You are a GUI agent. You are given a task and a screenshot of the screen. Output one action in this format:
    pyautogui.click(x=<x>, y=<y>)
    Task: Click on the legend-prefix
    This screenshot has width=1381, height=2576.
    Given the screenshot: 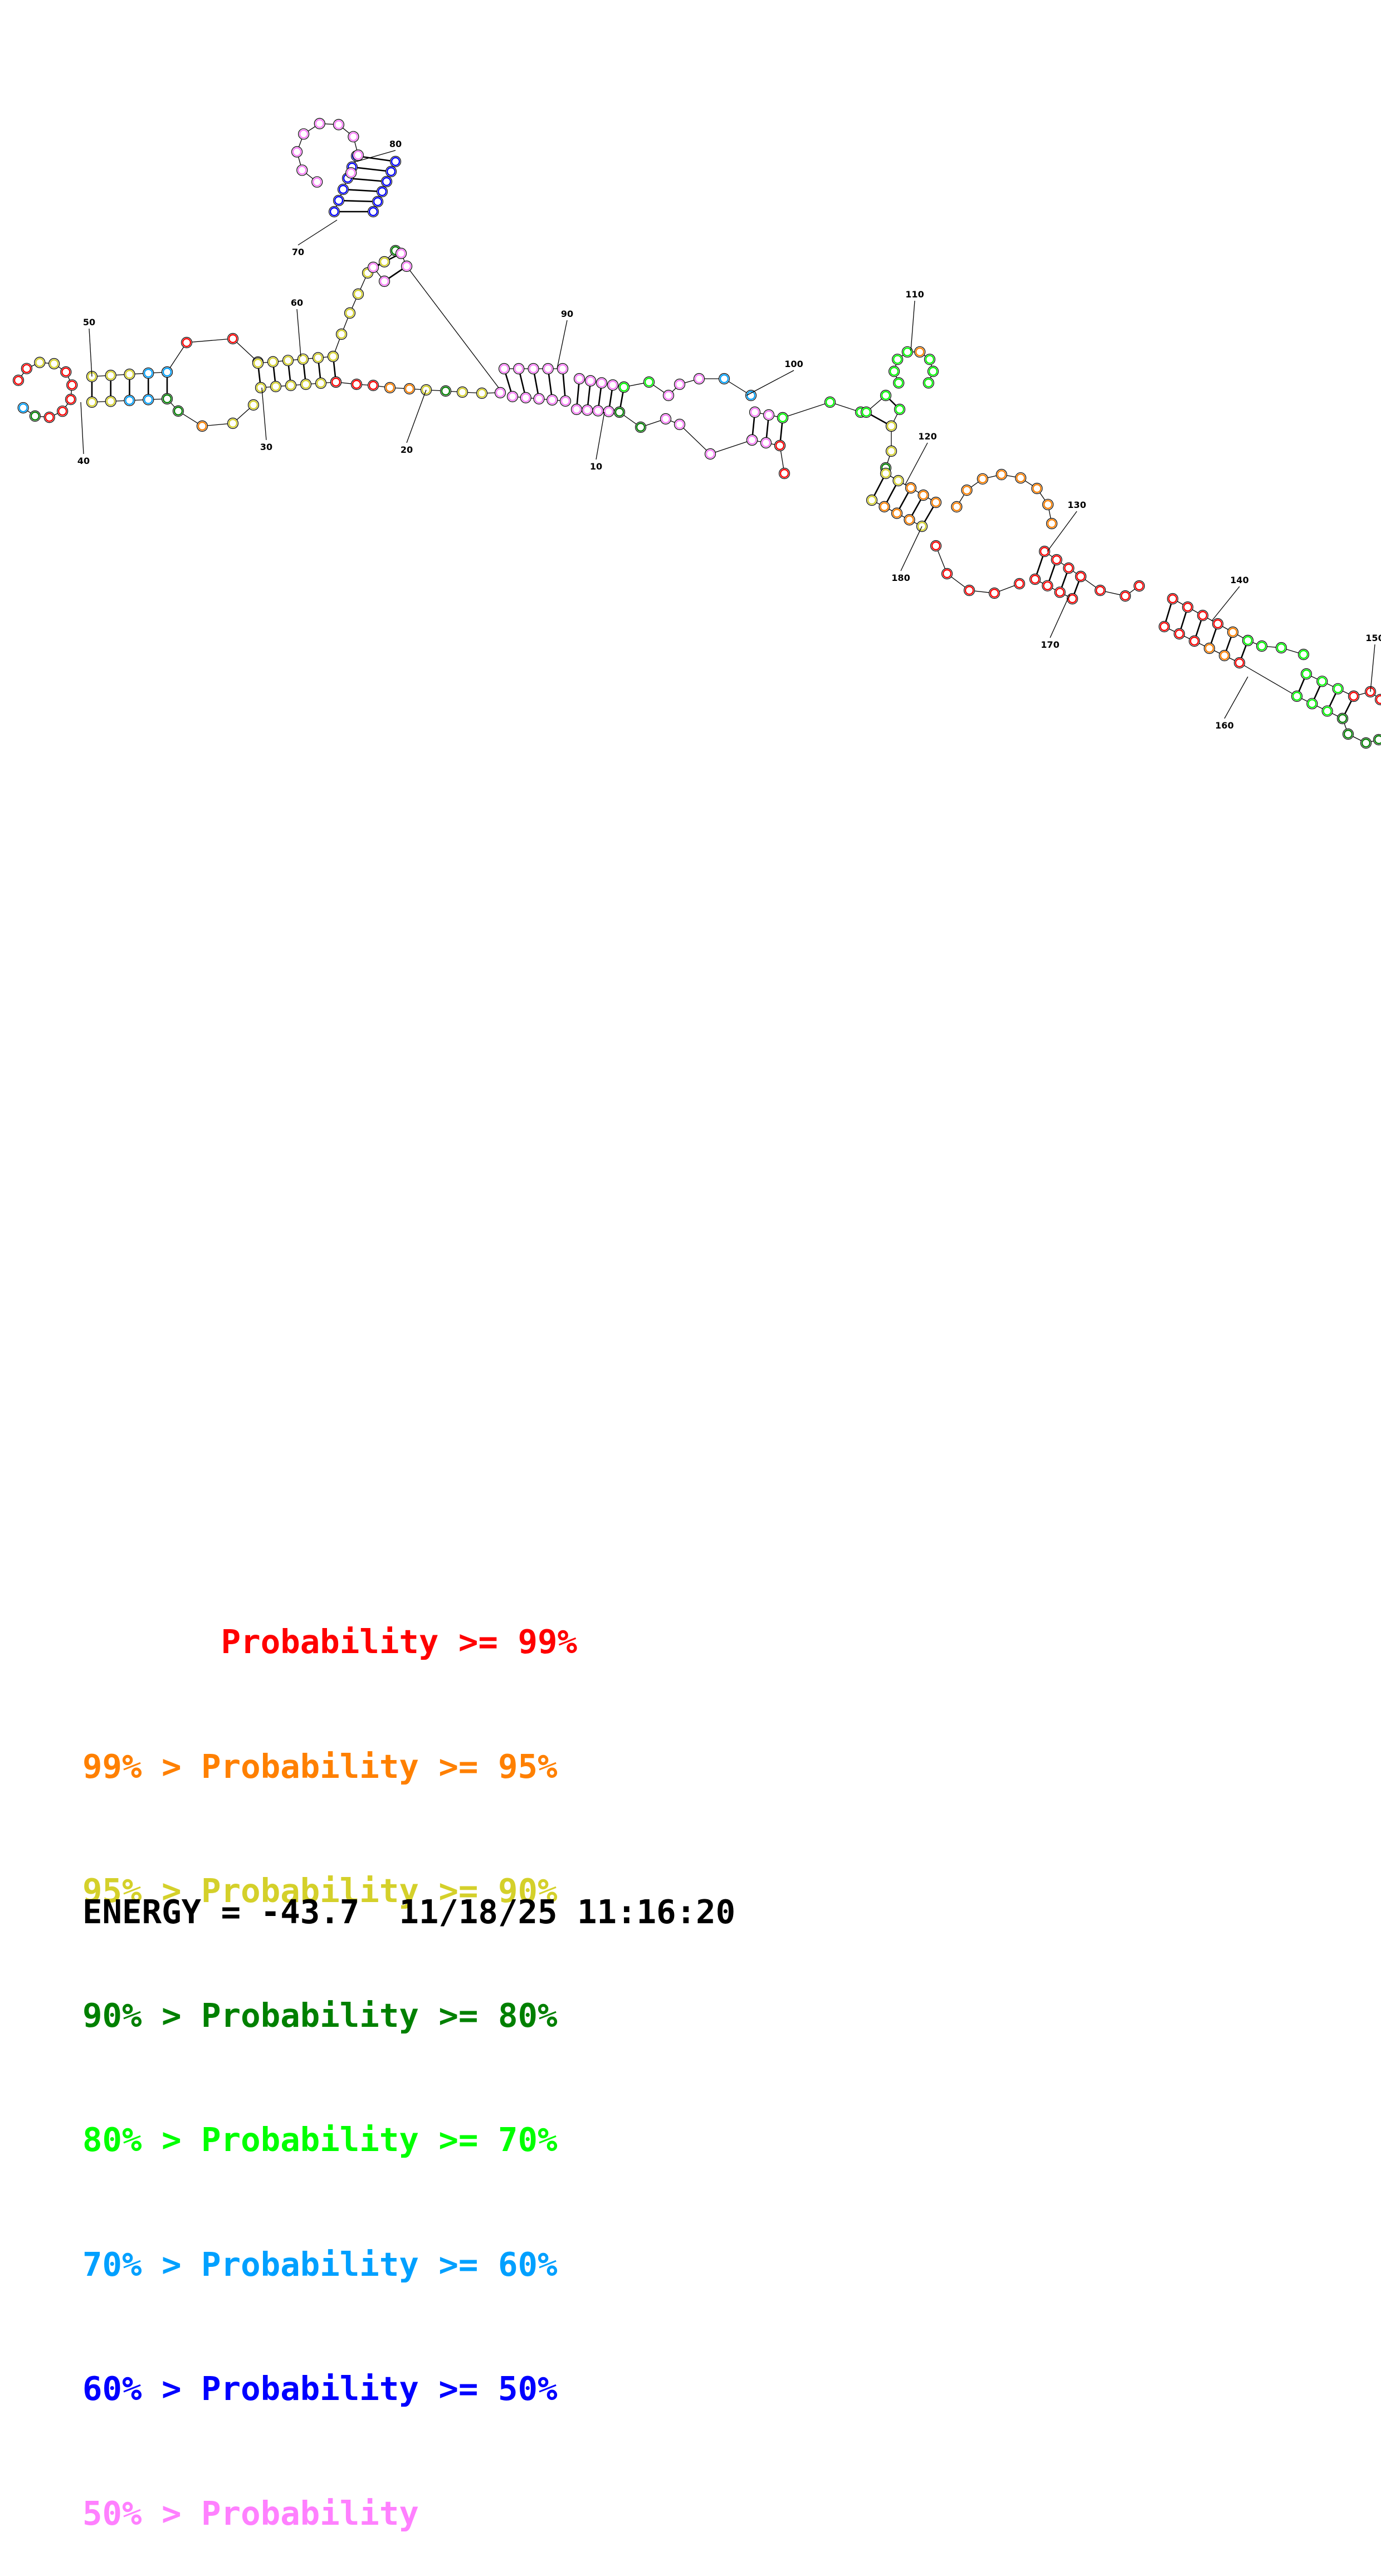 What is the action you would take?
    pyautogui.click(x=151, y=1641)
    